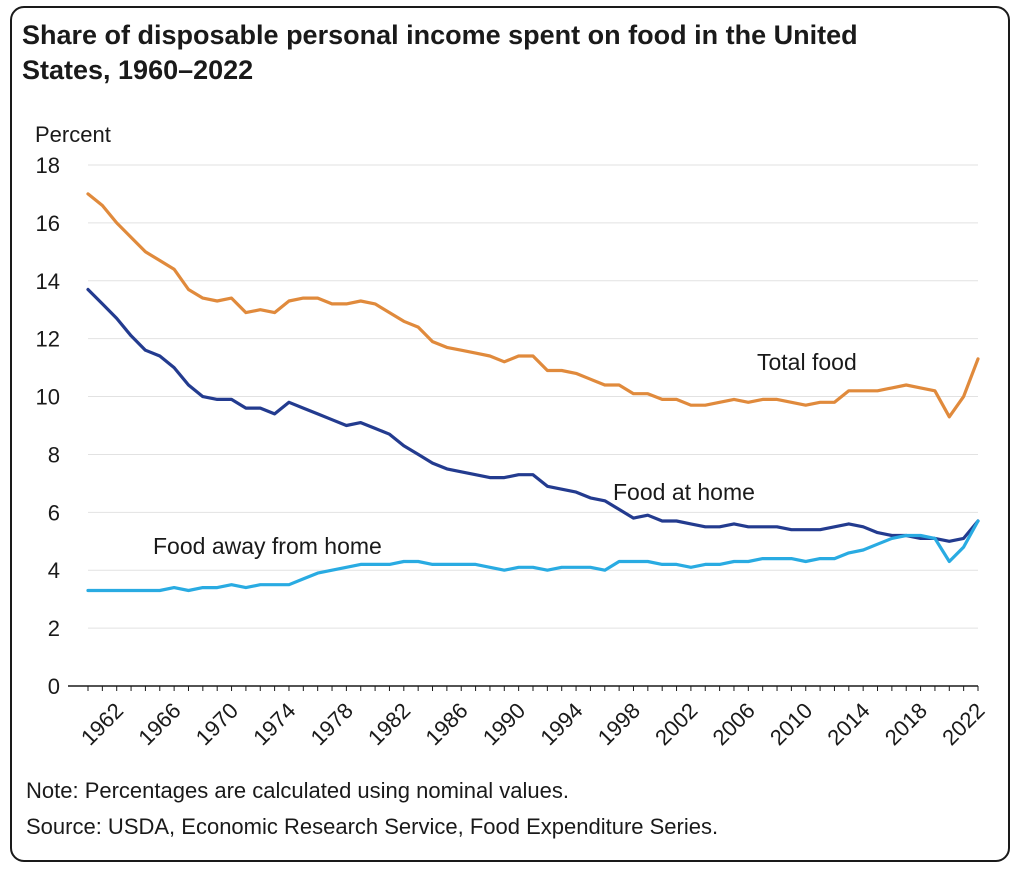  Describe the element at coordinates (848, 724) in the screenshot. I see `x-tick-label-2014: 2014` at that location.